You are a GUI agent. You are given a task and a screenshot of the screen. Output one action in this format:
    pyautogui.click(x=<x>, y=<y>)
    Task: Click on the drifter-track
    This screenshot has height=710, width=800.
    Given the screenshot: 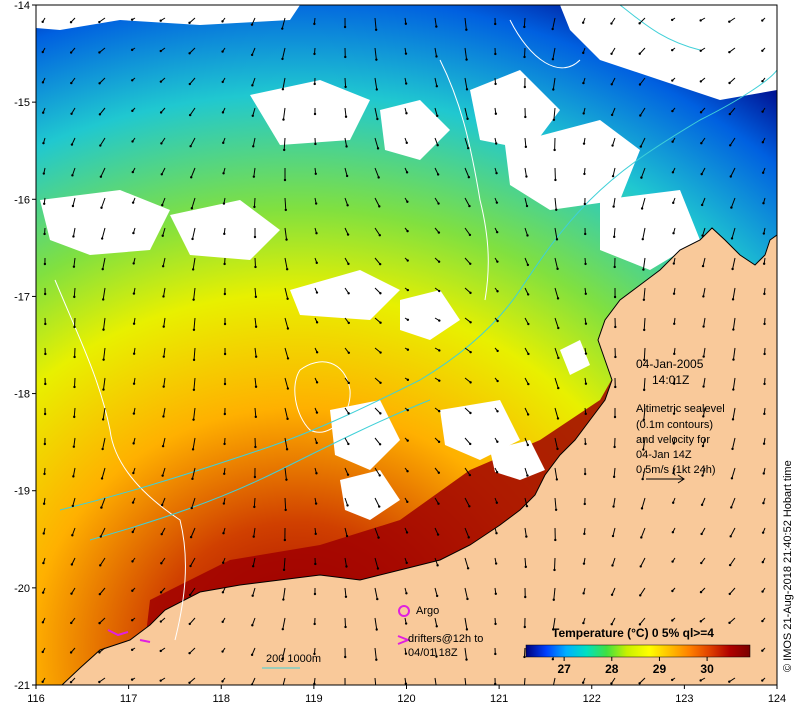 What is the action you would take?
    pyautogui.click(x=145, y=641)
    